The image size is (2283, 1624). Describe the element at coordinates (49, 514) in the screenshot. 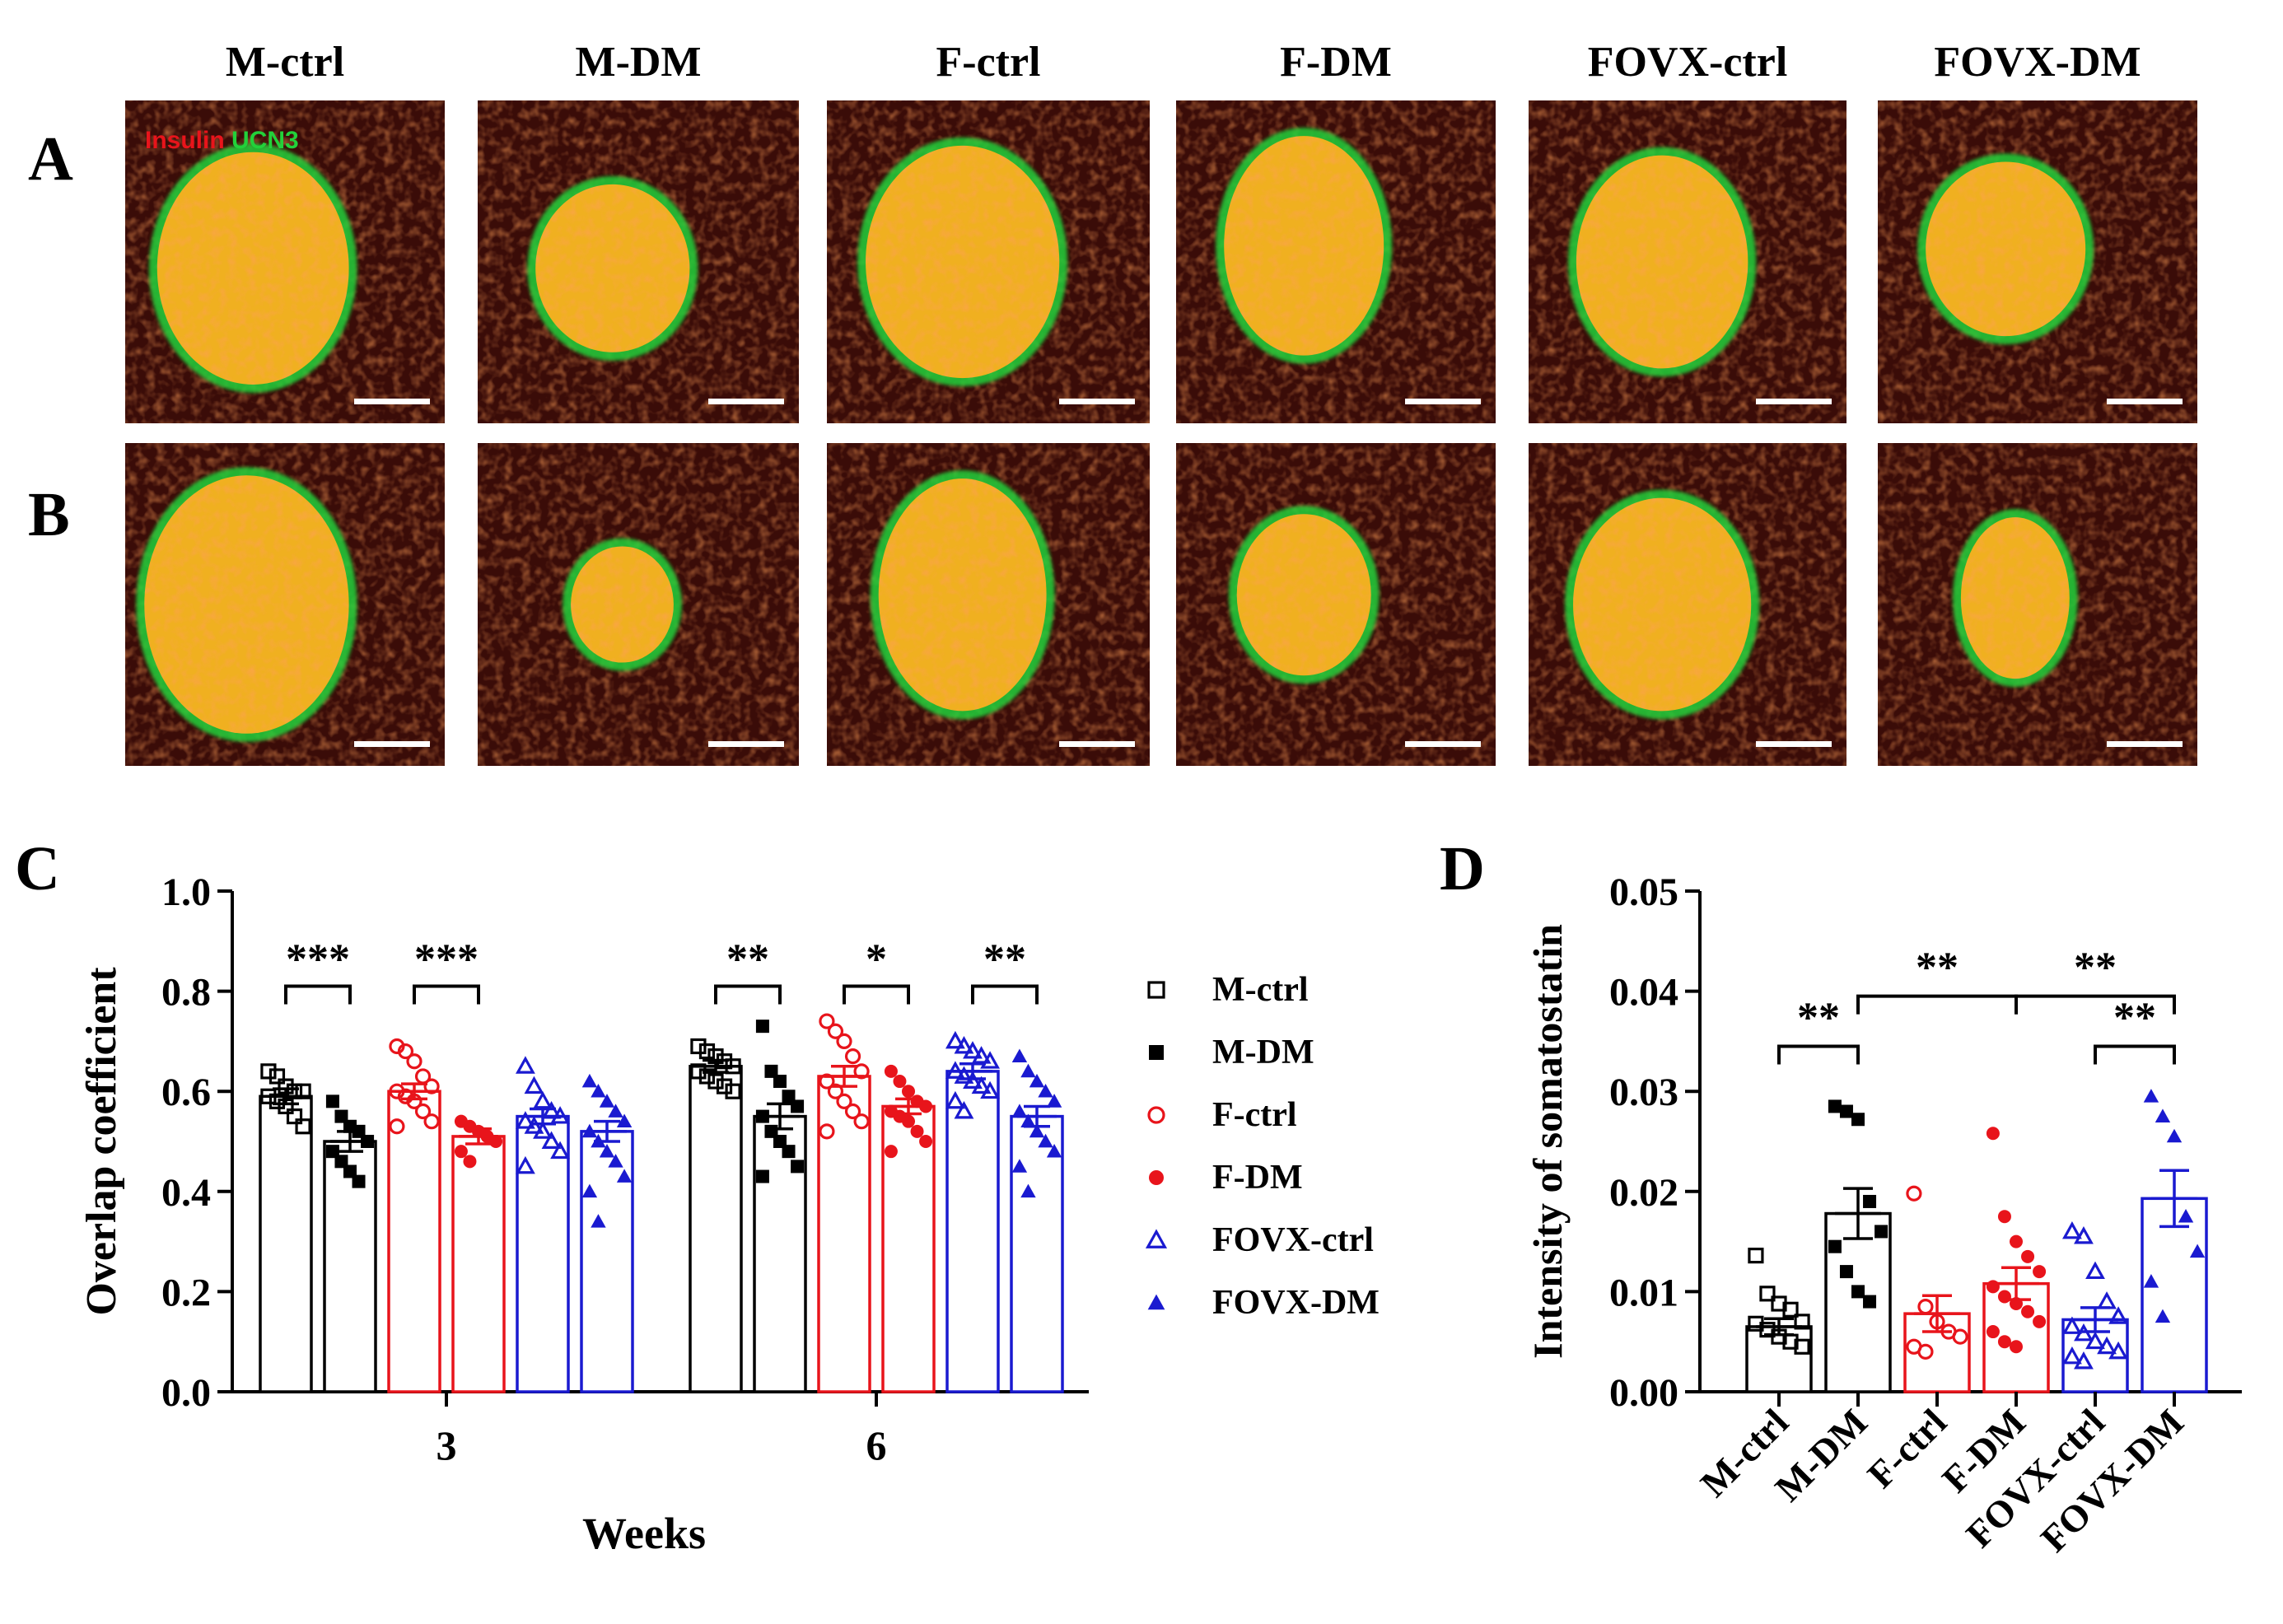

I see `panel-label-b: B` at that location.